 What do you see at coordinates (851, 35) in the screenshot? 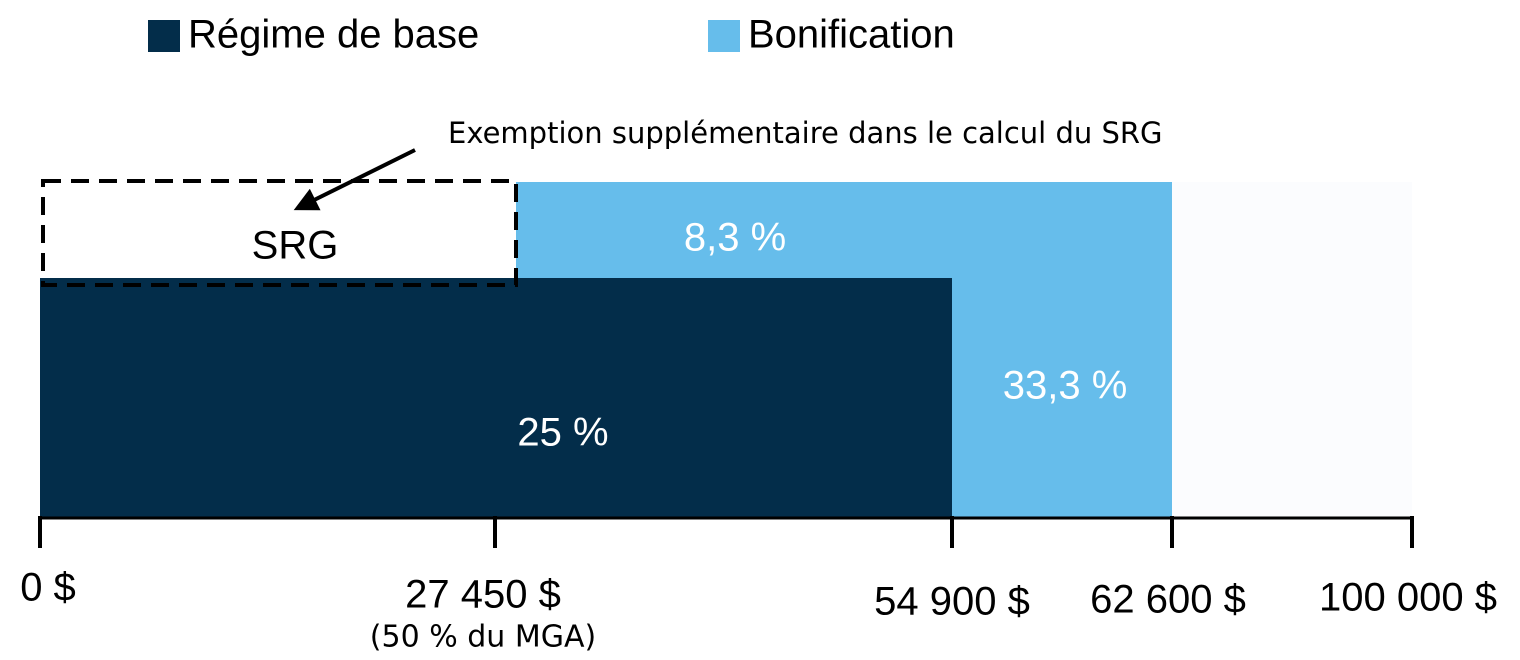
I see `legend-label: Bonification` at bounding box center [851, 35].